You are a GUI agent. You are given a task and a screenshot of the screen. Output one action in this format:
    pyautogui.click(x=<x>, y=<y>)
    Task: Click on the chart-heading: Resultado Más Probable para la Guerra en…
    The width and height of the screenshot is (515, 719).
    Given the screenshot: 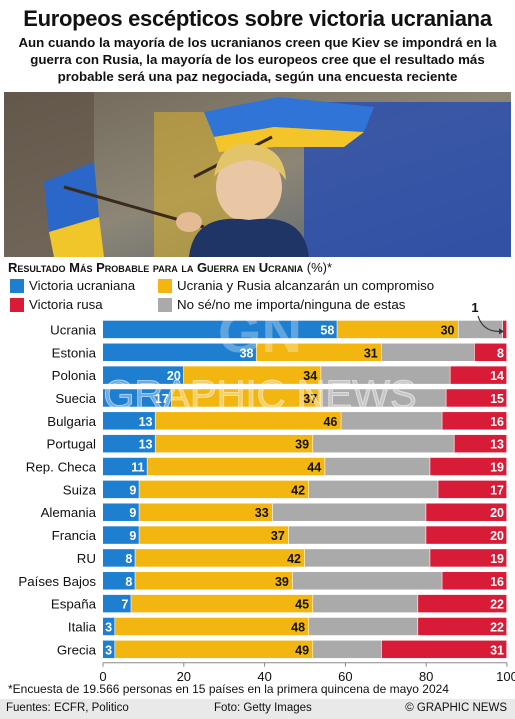 What is the action you would take?
    pyautogui.click(x=170, y=267)
    